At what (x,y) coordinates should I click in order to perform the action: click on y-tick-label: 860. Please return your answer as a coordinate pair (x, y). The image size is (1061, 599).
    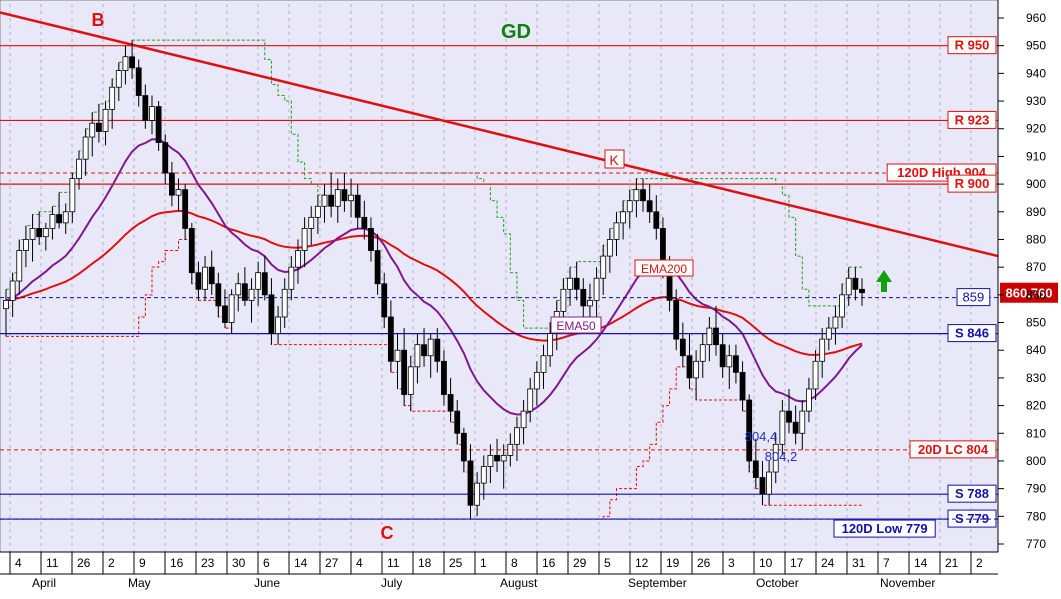
    Looking at the image, I should click on (1036, 295).